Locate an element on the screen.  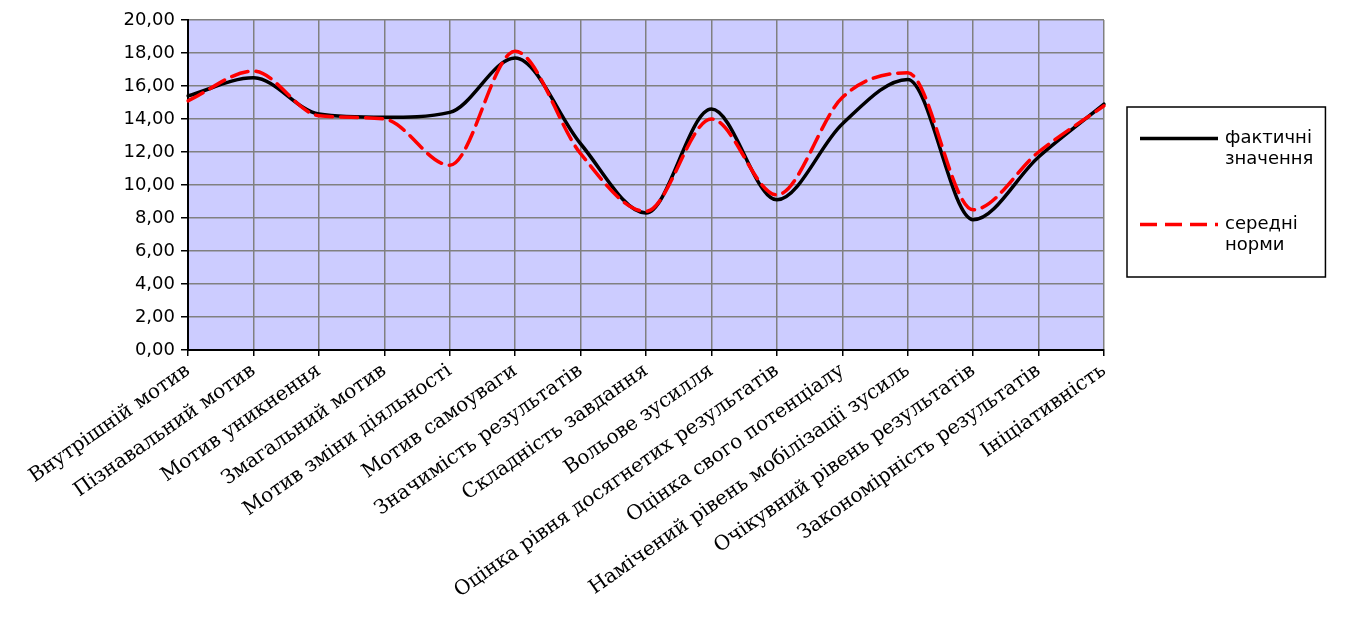
y-tick-label: 14,00 is located at coordinates (149, 117).